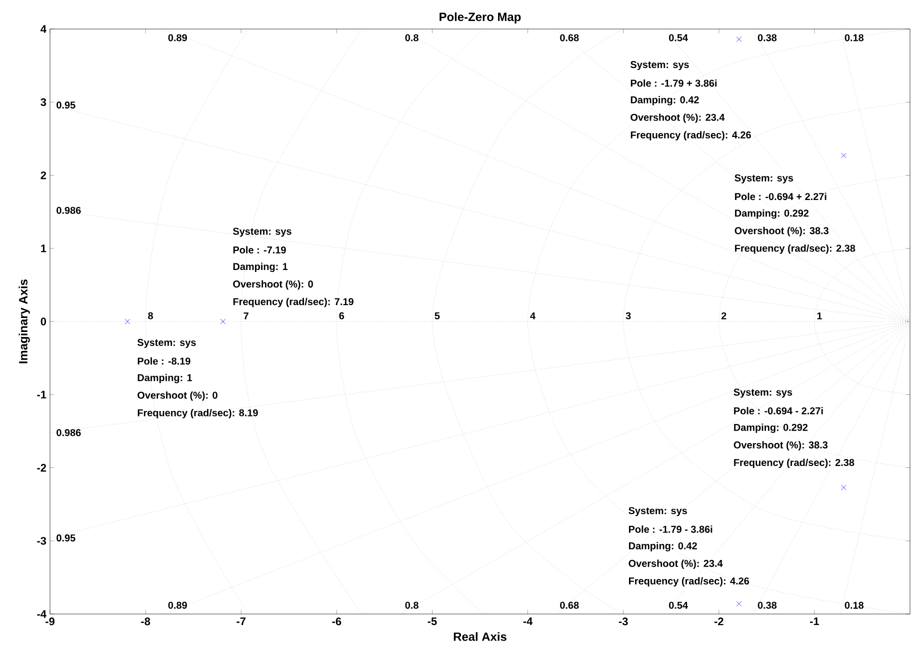  Describe the element at coordinates (41, 614) in the screenshot. I see `y-tick-label: -4` at that location.